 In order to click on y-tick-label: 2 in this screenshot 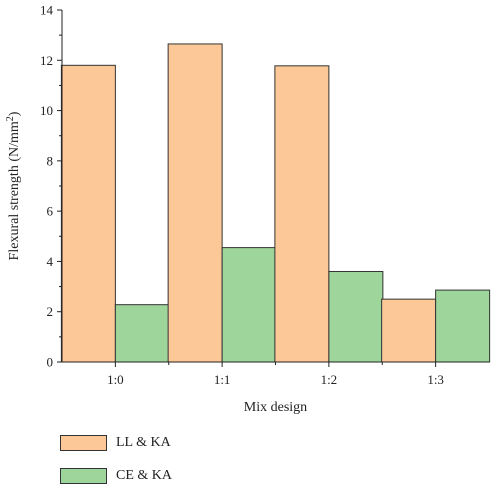, I will do `click(50, 311)`.